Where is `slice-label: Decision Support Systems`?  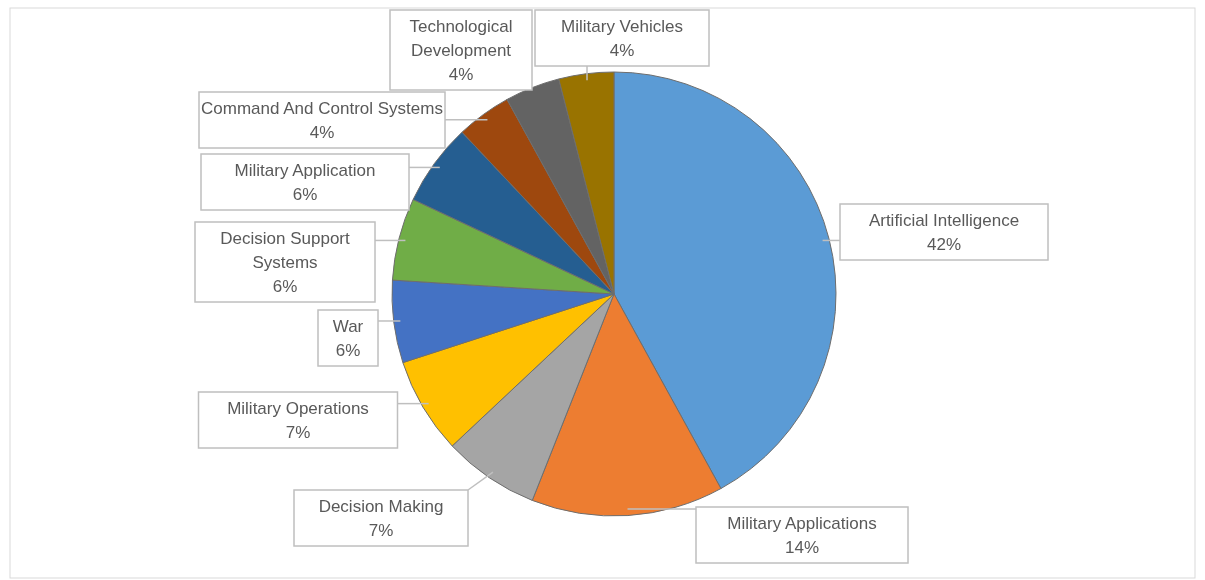 slice-label: Decision Support Systems is located at coordinates (285, 250).